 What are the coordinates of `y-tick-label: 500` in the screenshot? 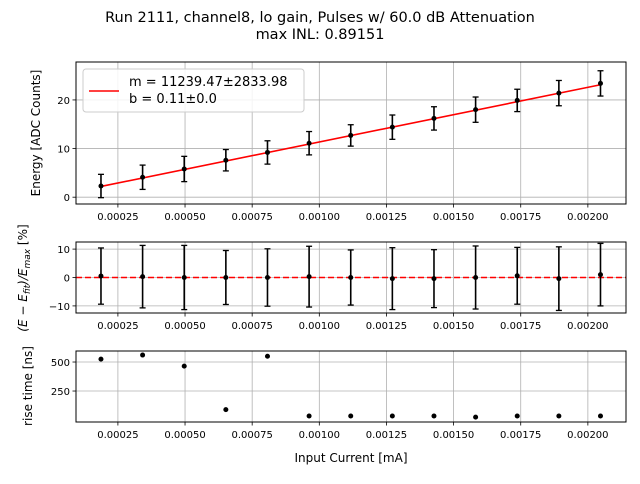 It's located at (60, 363).